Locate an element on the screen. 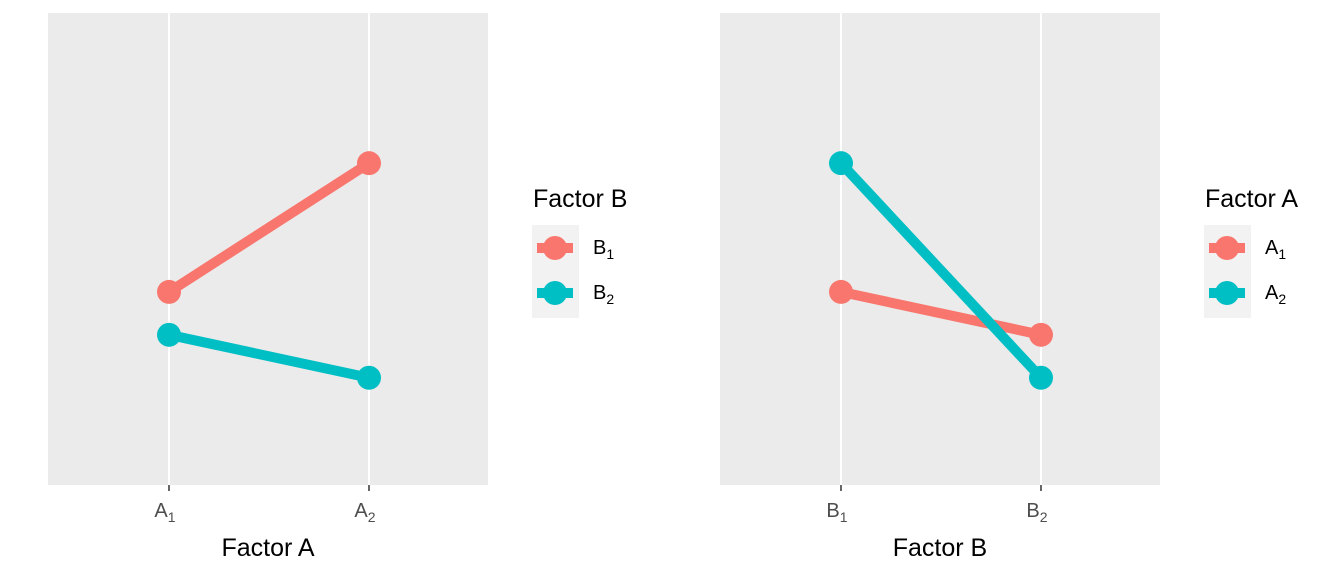 Image resolution: width=1344 pixels, height=576 pixels. x-axis-title-1: Factor A is located at coordinates (267, 548).